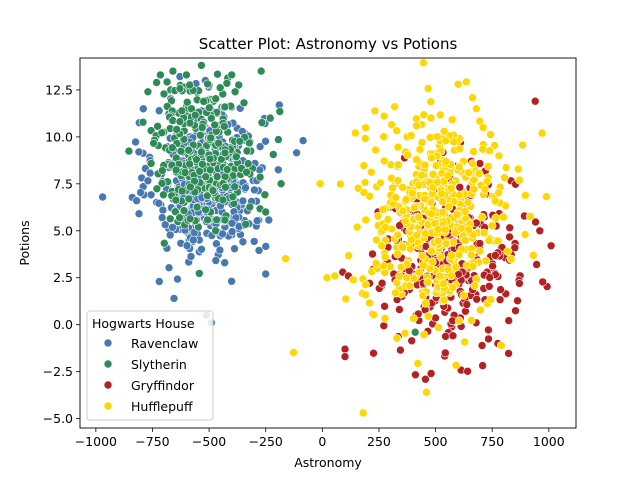 This screenshot has width=640, height=480. Describe the element at coordinates (159, 364) in the screenshot. I see `legend-label-slytherin: Slytherin` at that location.